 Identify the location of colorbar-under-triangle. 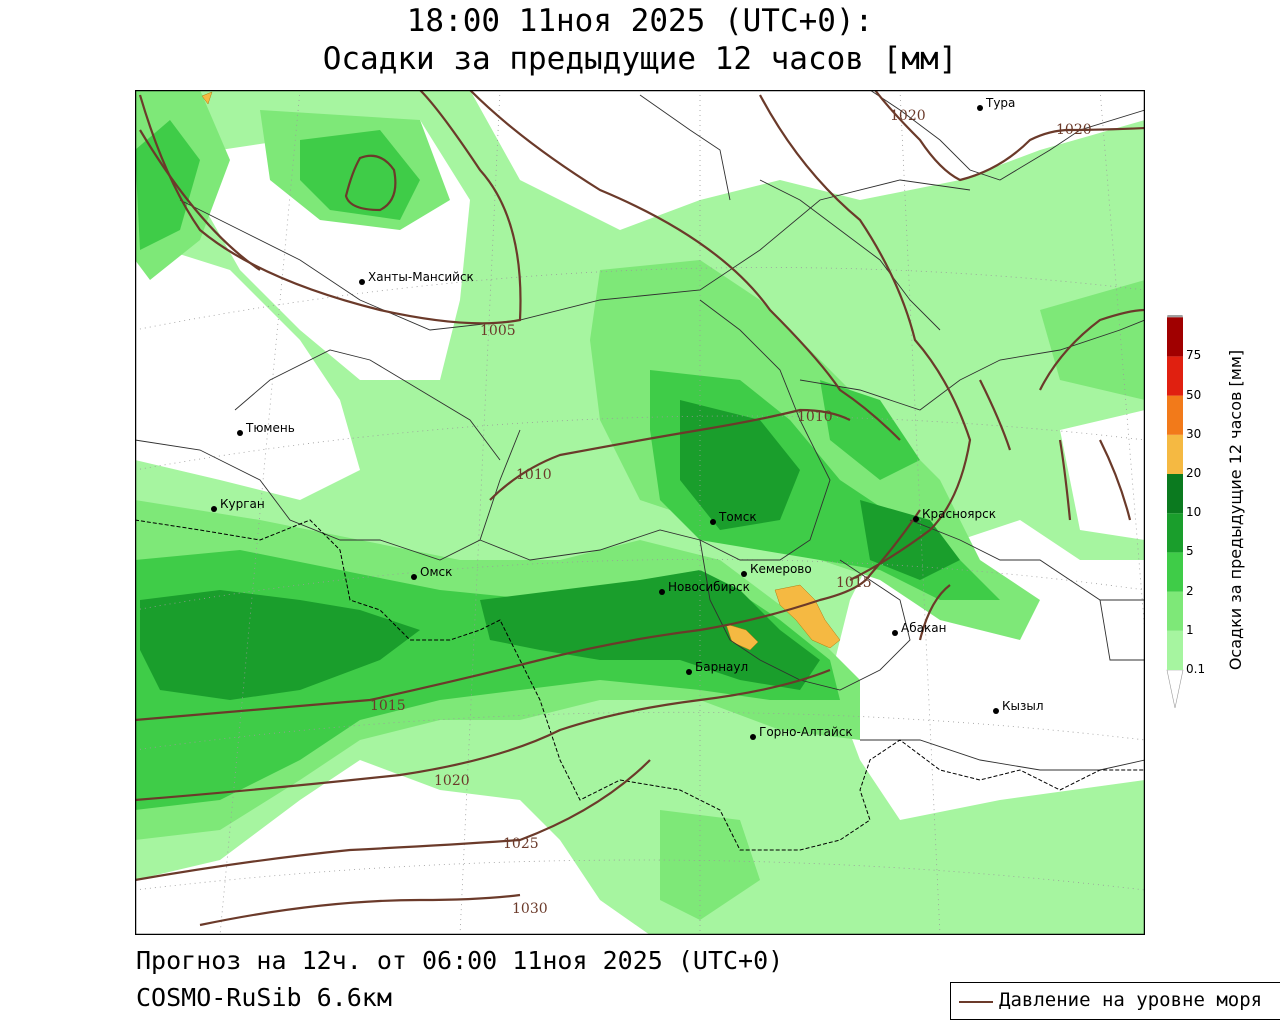
(1175, 689).